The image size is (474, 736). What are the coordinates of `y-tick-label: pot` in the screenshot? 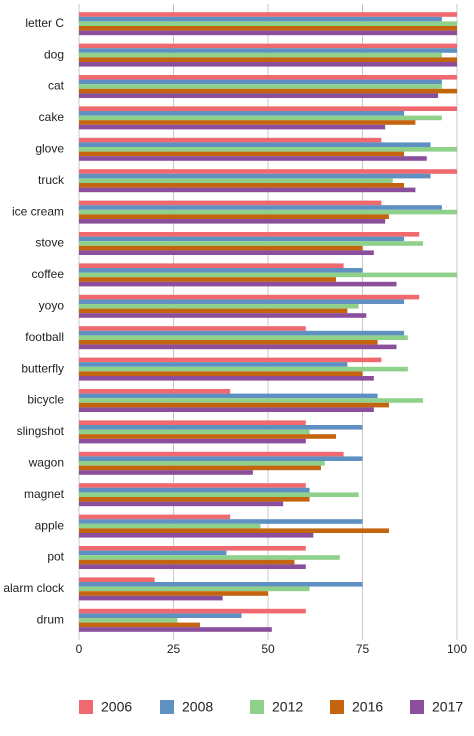 It's located at (55, 557).